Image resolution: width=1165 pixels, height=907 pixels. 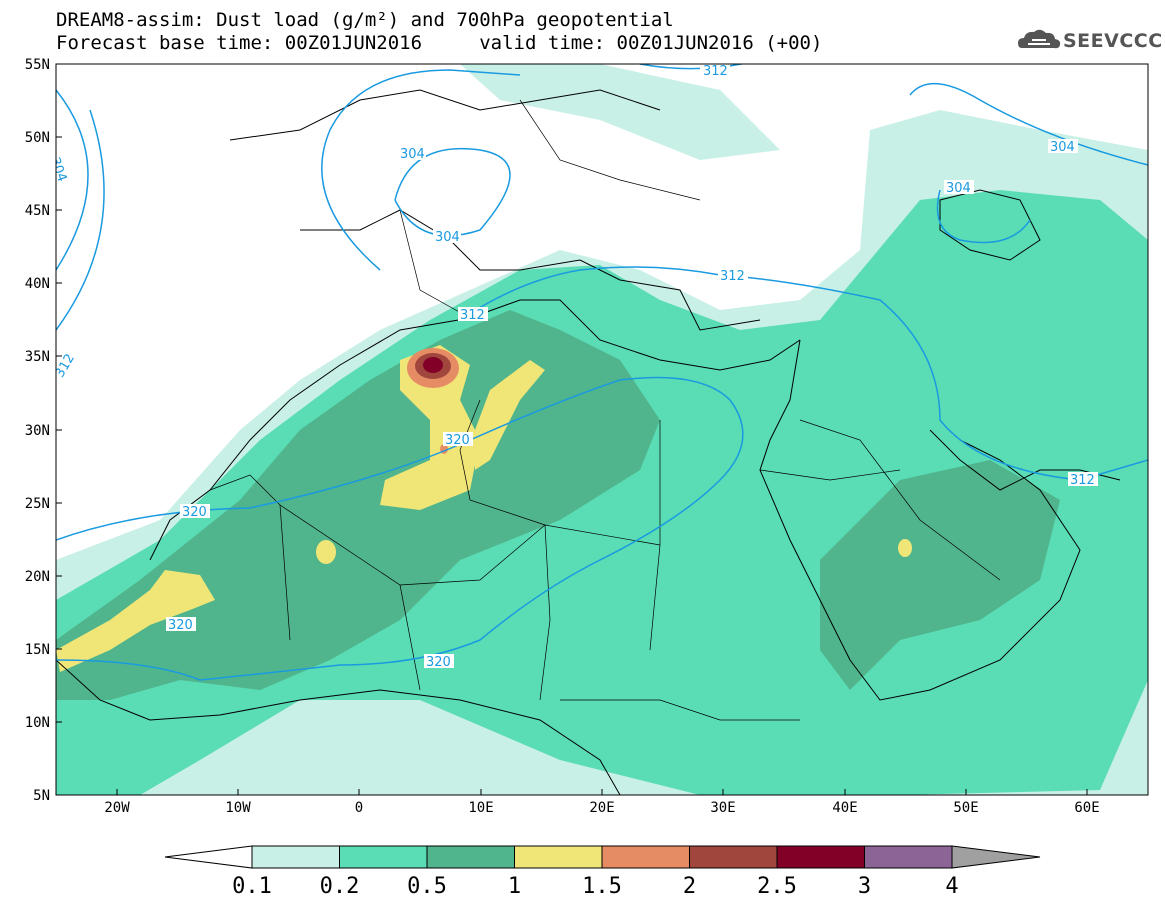 What do you see at coordinates (59, 429) in the screenshot?
I see `latitude-ticks` at bounding box center [59, 429].